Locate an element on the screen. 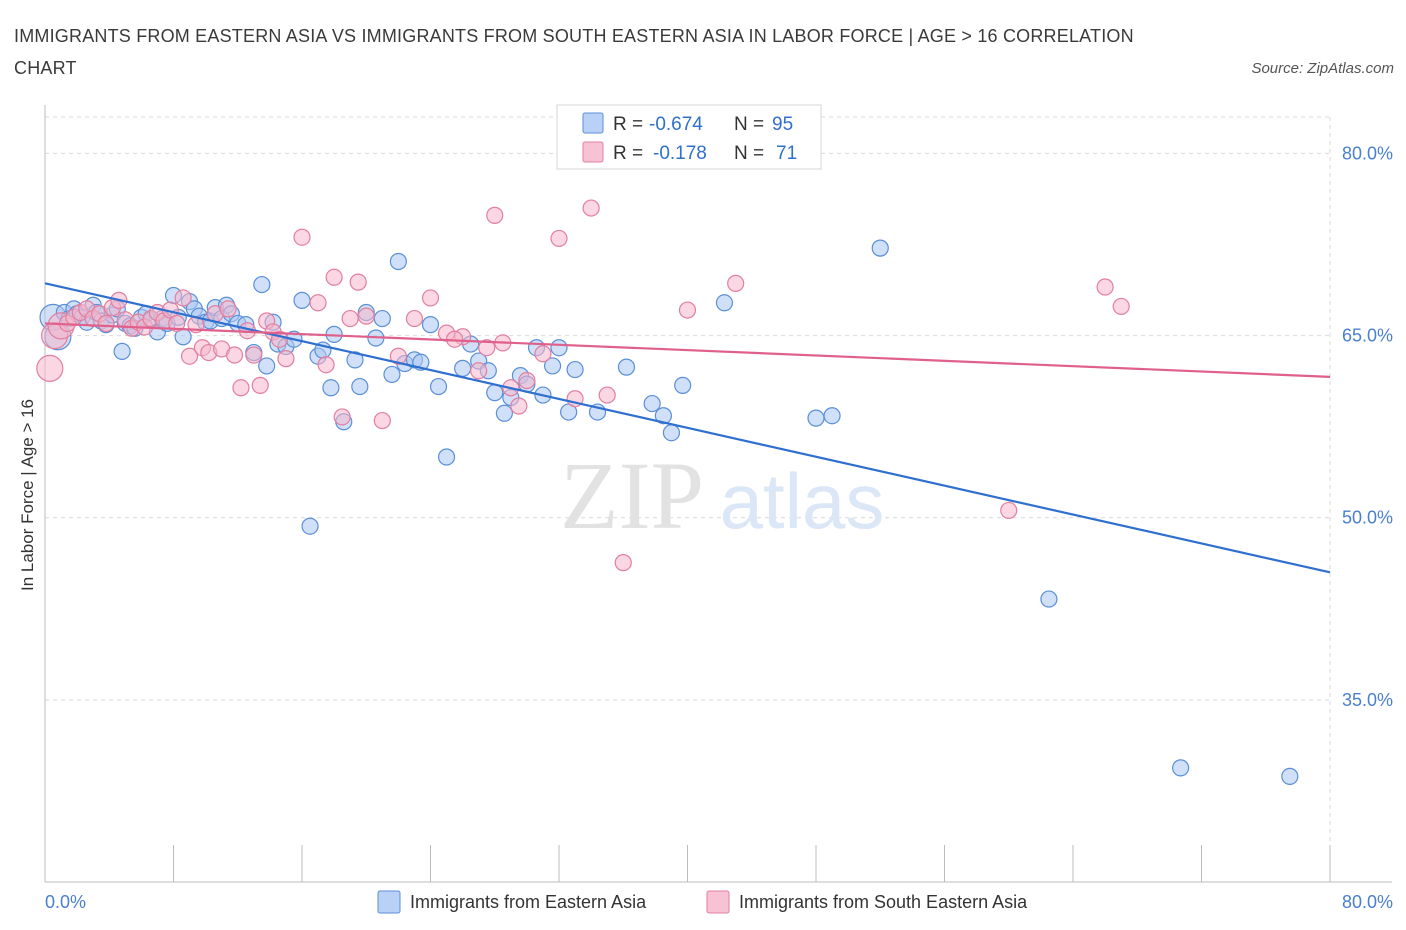  watermark: ZIP atlas is located at coordinates (722, 495).